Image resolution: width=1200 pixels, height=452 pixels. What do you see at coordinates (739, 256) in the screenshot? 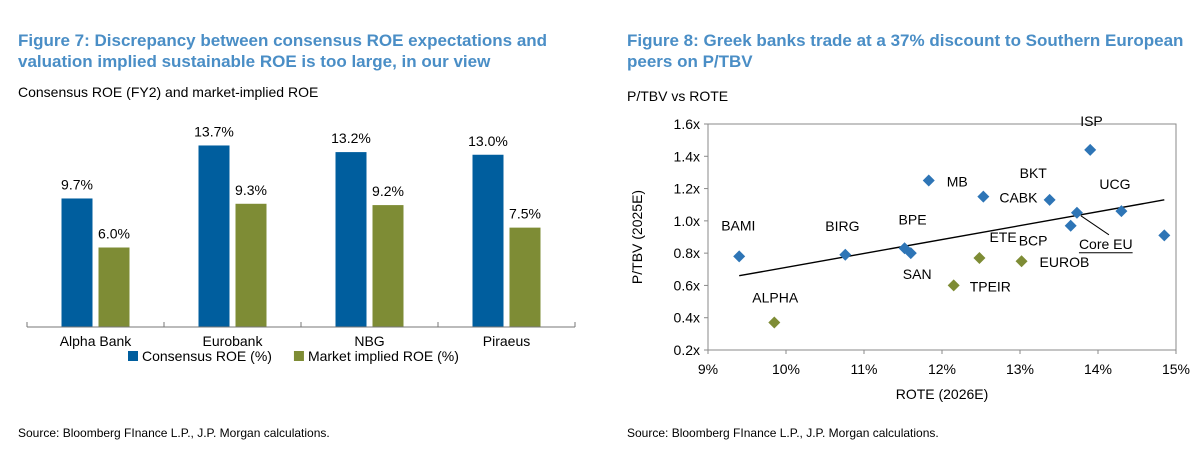
I see `point-bami` at bounding box center [739, 256].